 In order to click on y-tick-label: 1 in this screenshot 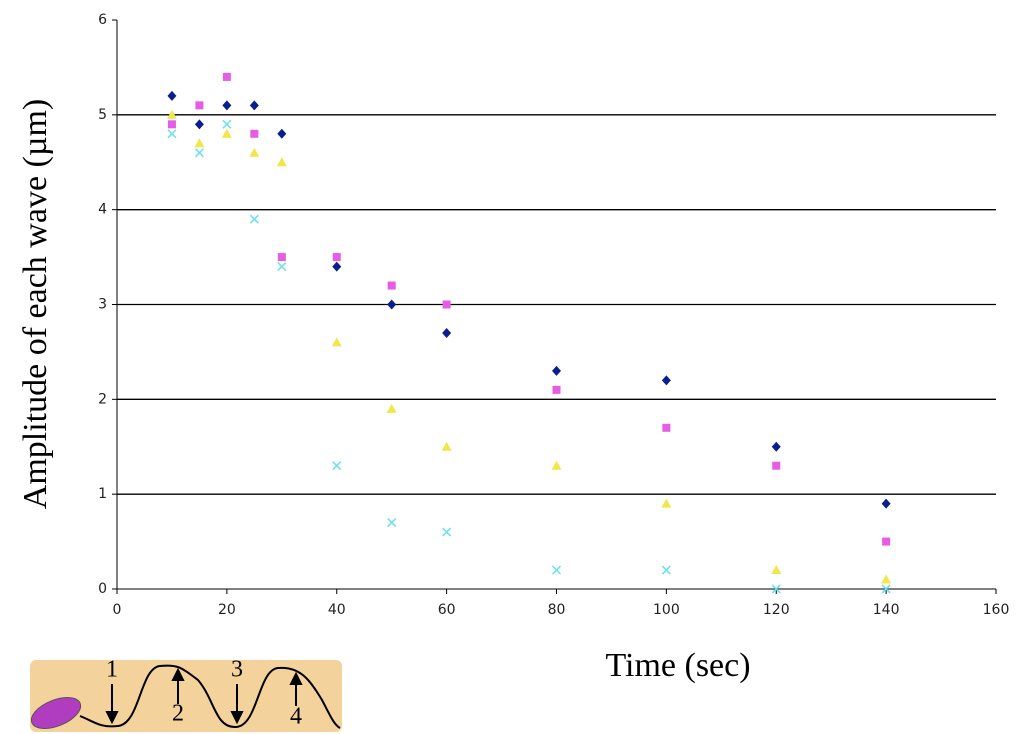, I will do `click(102, 494)`.